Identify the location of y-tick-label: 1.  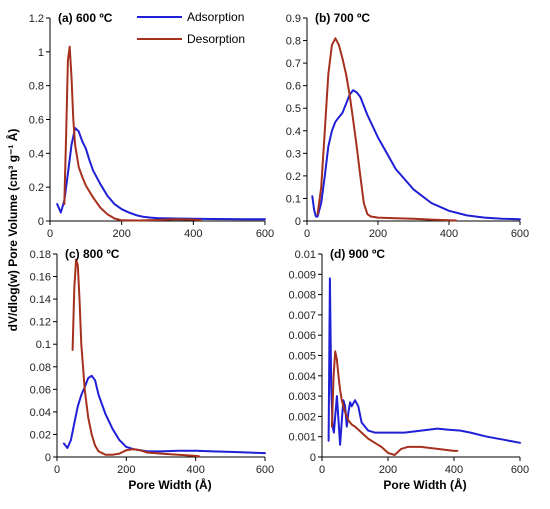
(41, 53).